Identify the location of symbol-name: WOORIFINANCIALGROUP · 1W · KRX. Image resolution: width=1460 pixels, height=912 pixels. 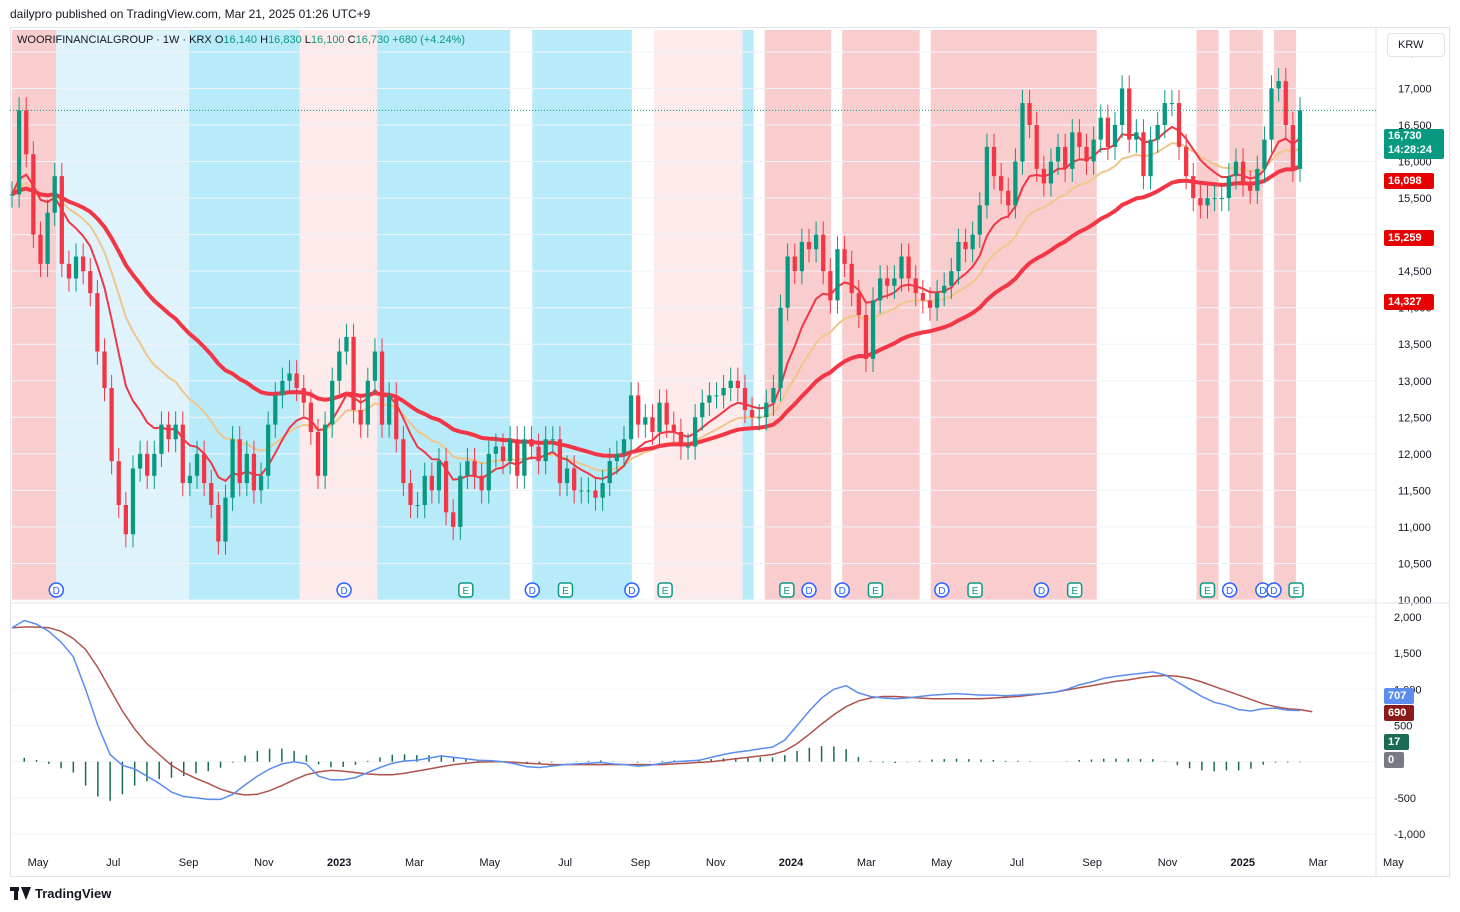
(114, 40).